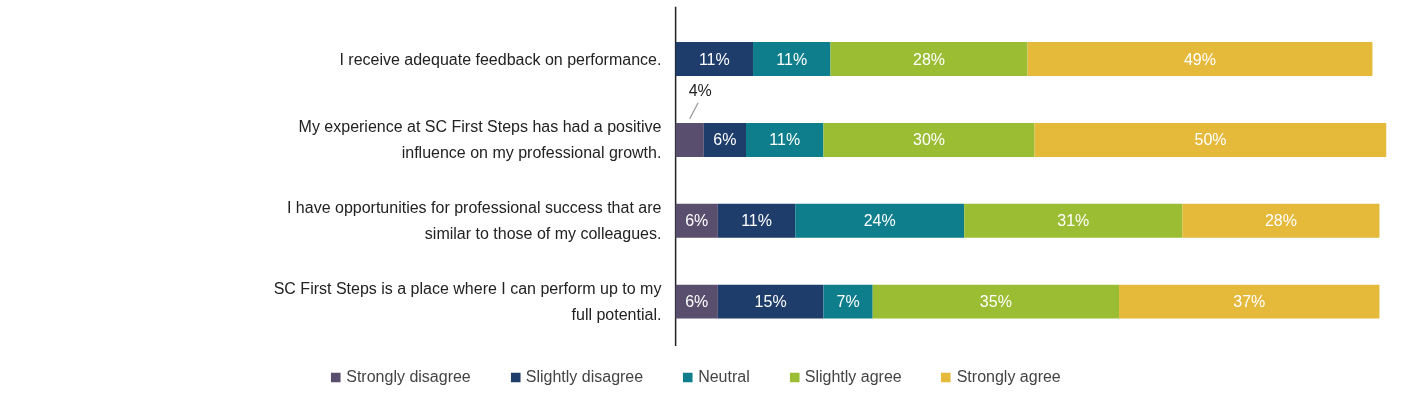 The image size is (1403, 402). I want to click on data-label: 35%, so click(995, 302).